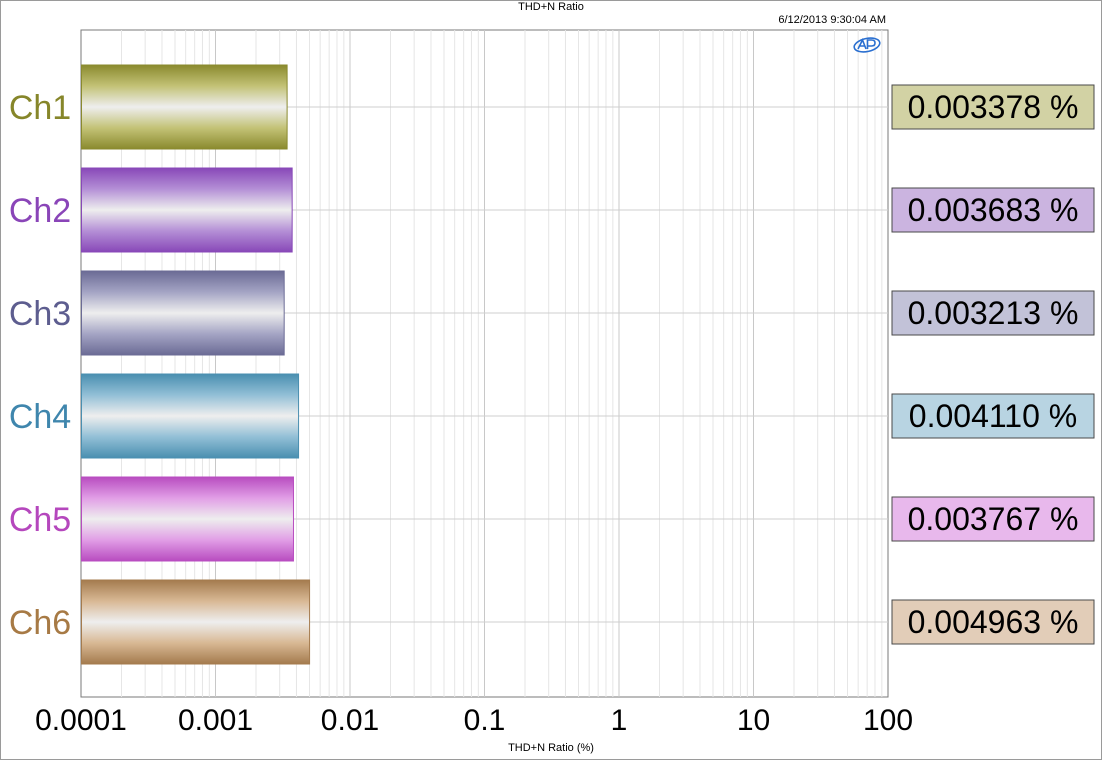 The height and width of the screenshot is (760, 1102). I want to click on timestamp: 6/12/2013 9:30:04 AM, so click(832, 20).